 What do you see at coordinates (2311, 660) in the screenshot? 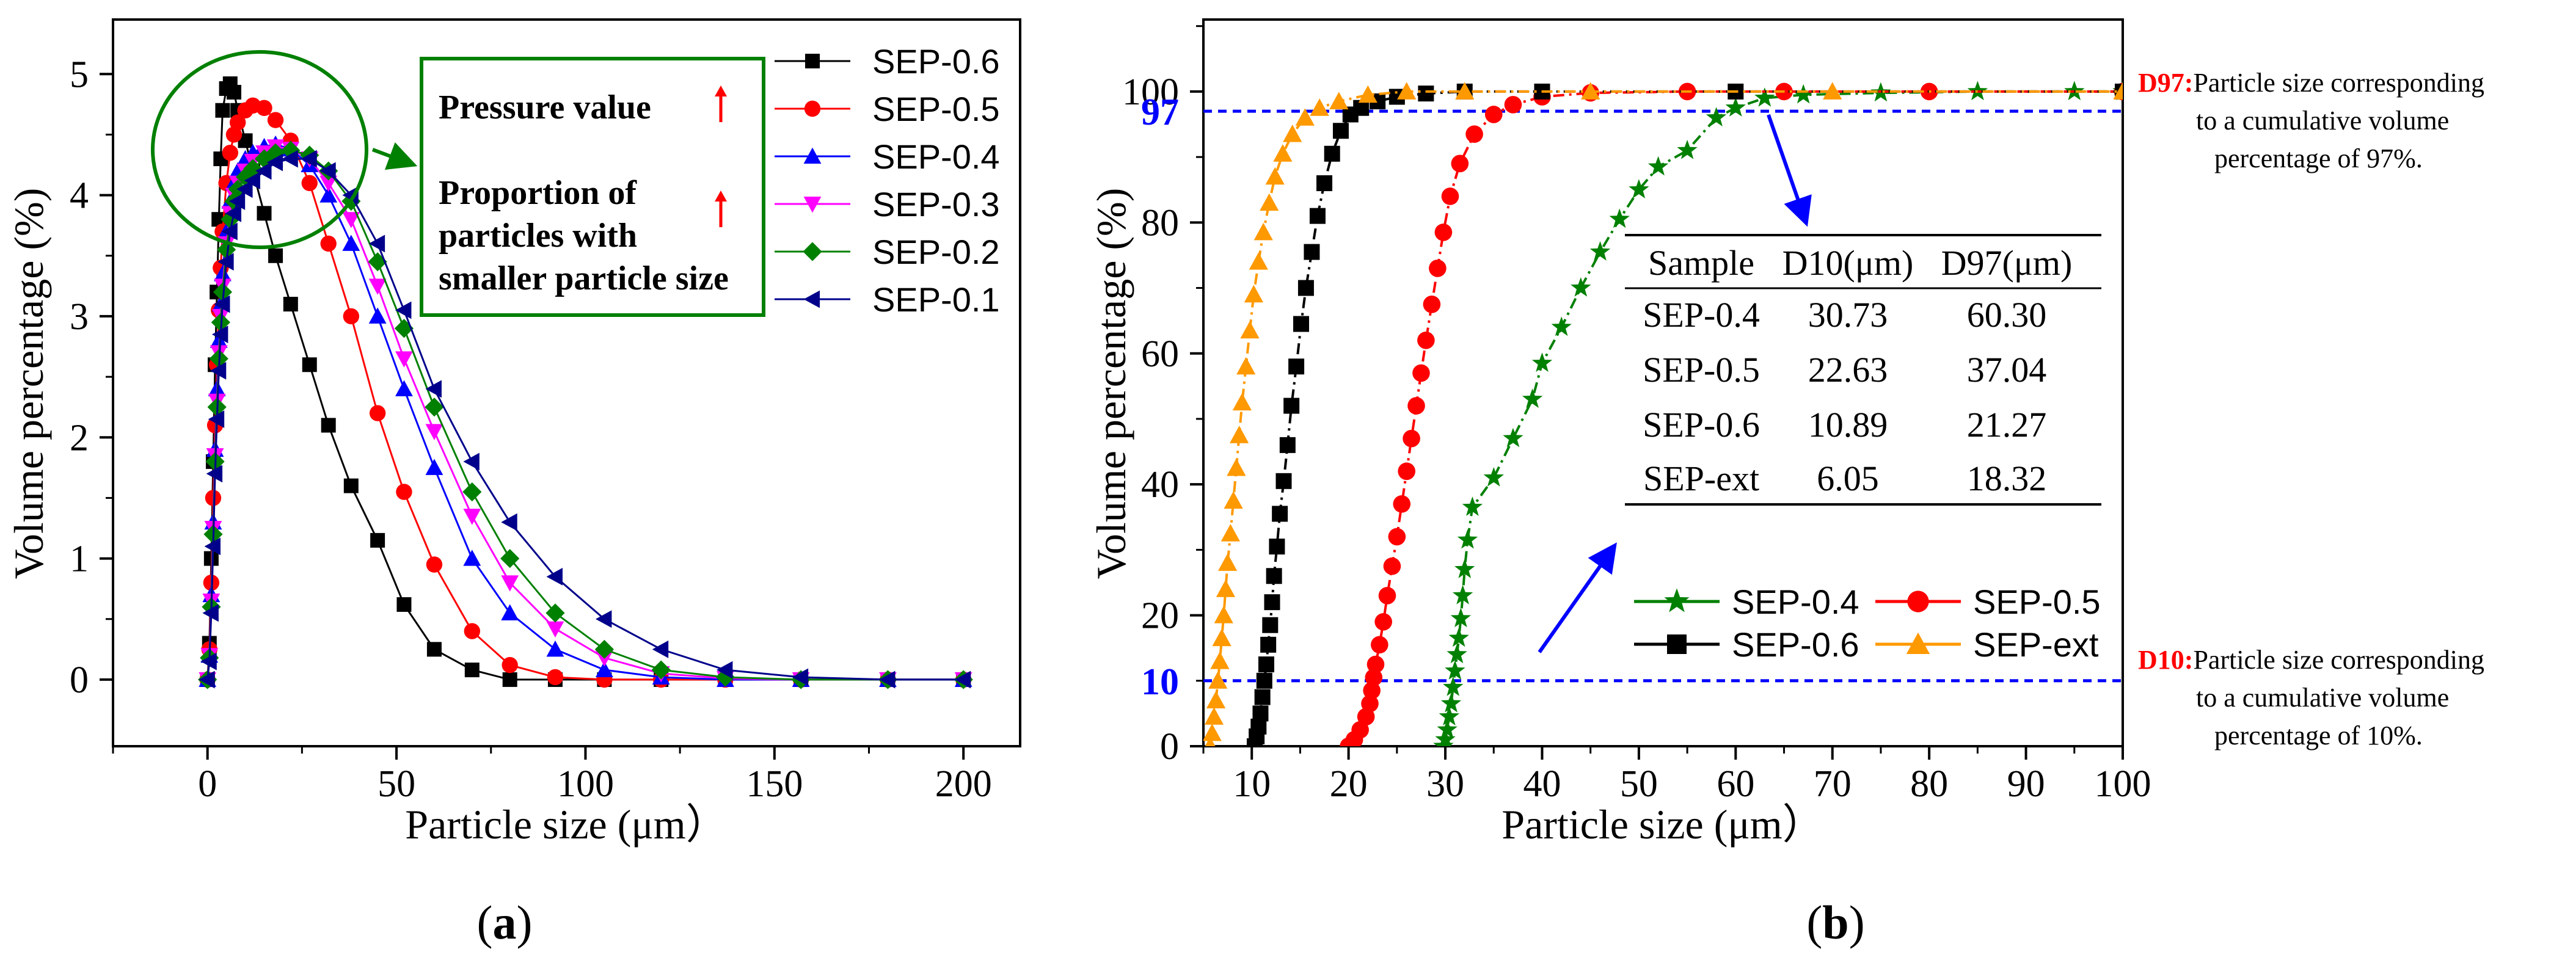
I see `d10-note-line-1: D10:Particle size corresponding` at bounding box center [2311, 660].